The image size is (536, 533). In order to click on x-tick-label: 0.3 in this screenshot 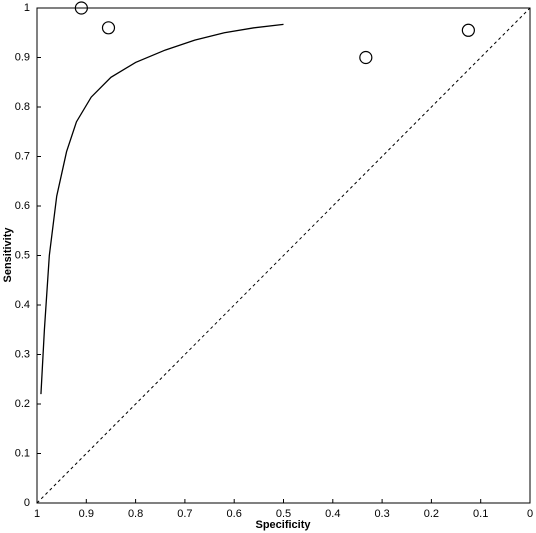, I will do `click(381, 514)`.